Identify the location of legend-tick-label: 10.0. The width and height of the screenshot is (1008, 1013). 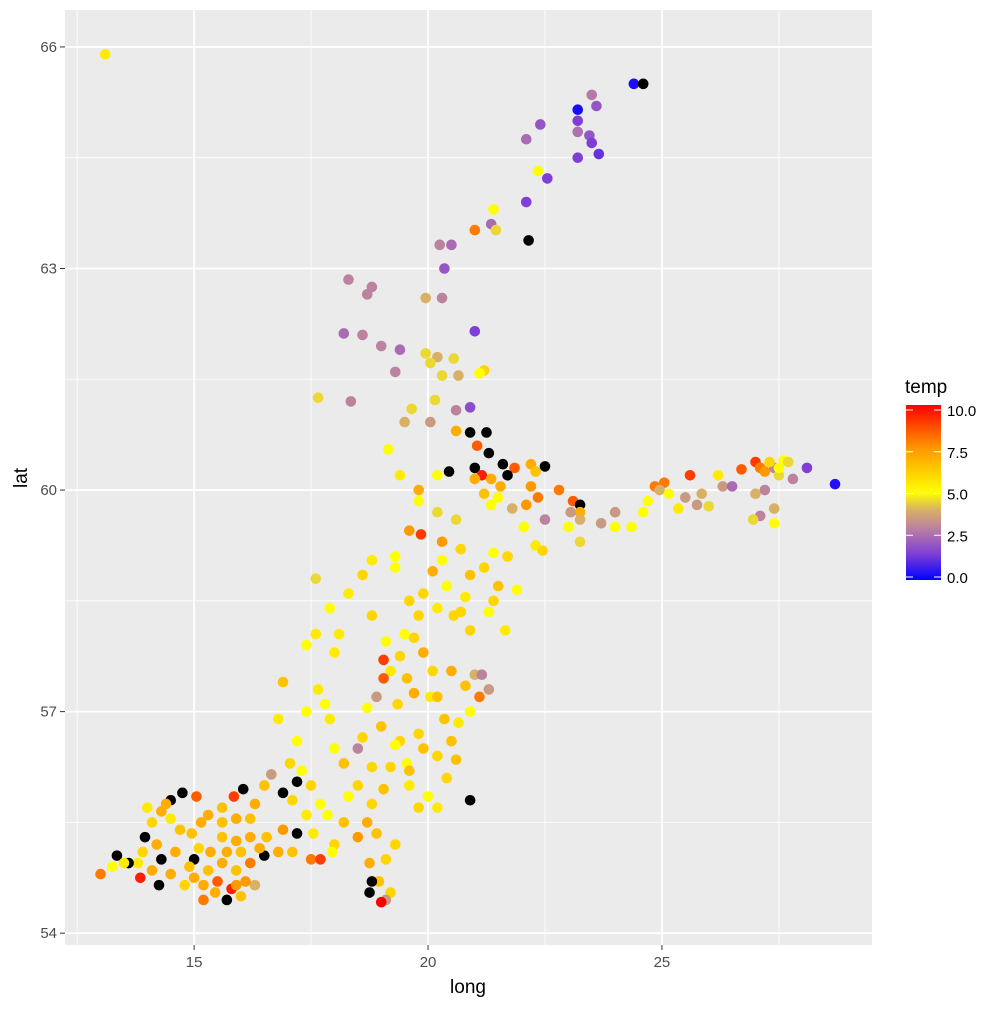
(961, 411).